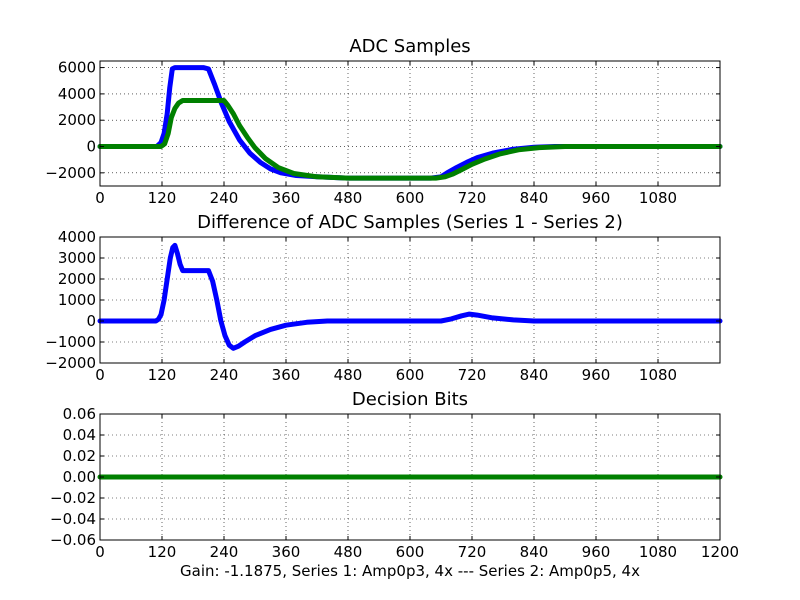  Describe the element at coordinates (77, 300) in the screenshot. I see `difference-ytick-label: 1000` at that location.